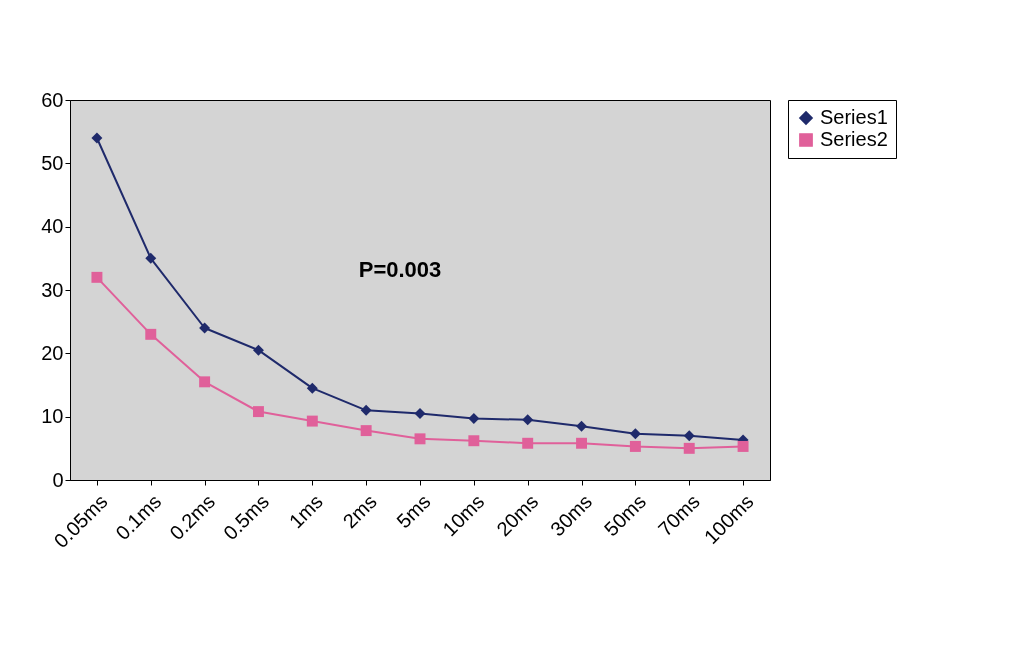 The height and width of the screenshot is (659, 1029). I want to click on x-tick-label: 5ms, so click(413, 511).